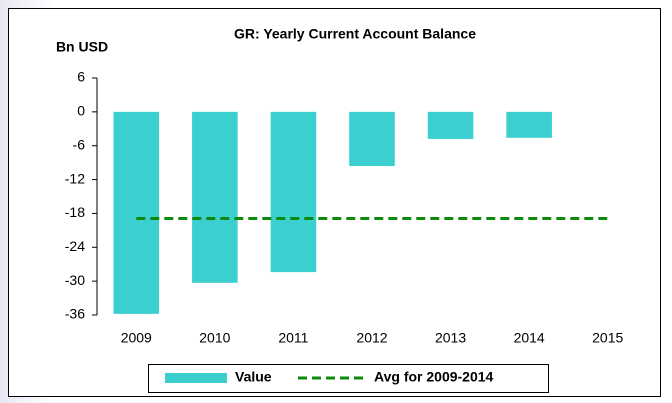  I want to click on x-tick-label: 2010, so click(214, 338).